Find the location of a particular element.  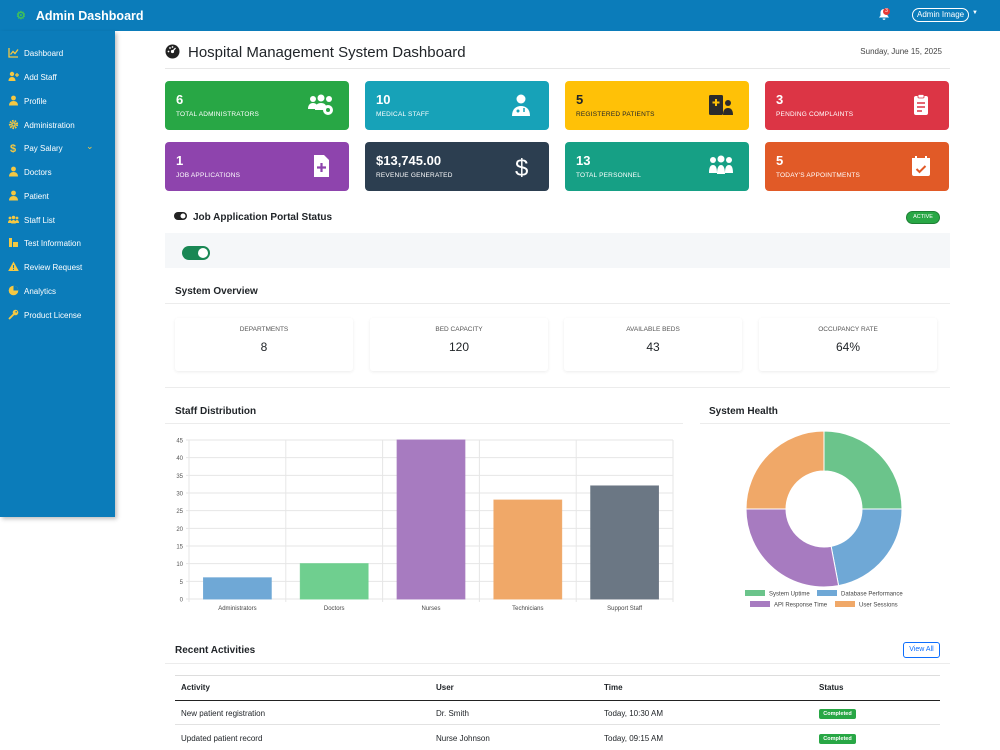

y-tick-label: 25 is located at coordinates (179, 512).